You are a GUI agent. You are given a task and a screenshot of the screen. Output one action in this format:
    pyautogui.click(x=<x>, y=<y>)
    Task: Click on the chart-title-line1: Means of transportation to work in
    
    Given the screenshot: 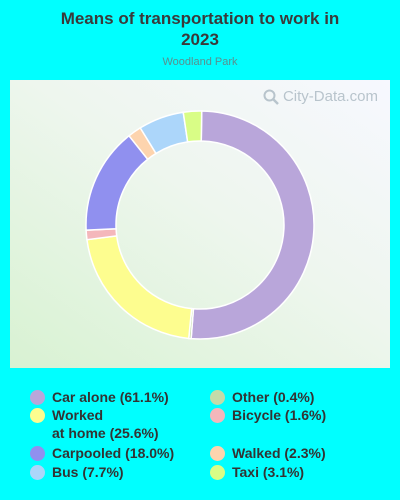 What is the action you would take?
    pyautogui.click(x=200, y=18)
    